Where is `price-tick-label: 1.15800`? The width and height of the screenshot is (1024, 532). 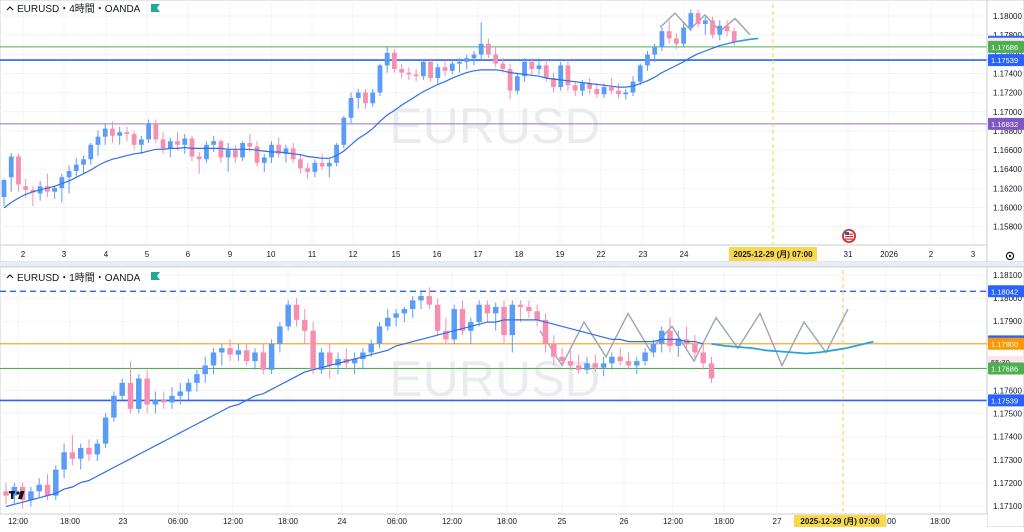
price-tick-label: 1.15800 is located at coordinates (1007, 227).